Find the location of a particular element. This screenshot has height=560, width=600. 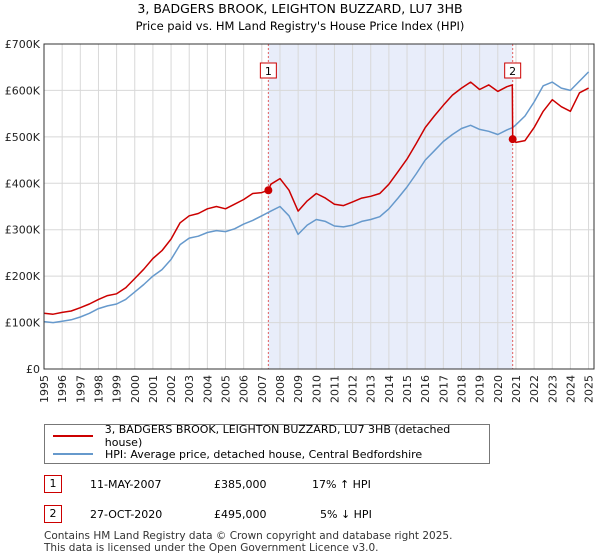

x-tick-label: 2006 is located at coordinates (244, 389).